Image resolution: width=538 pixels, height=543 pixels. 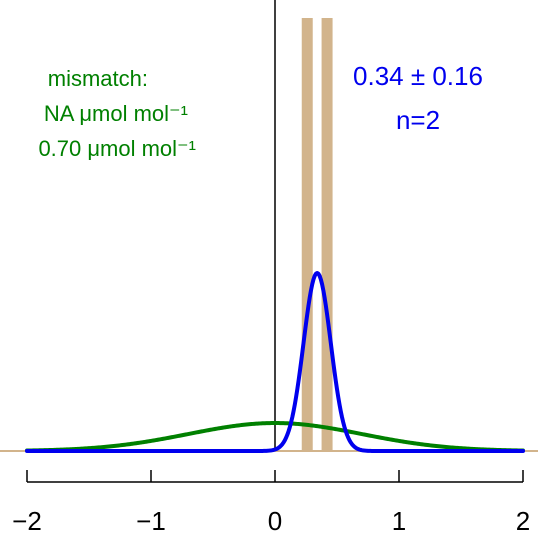 I want to click on green-distribution-curve, so click(x=275, y=437).